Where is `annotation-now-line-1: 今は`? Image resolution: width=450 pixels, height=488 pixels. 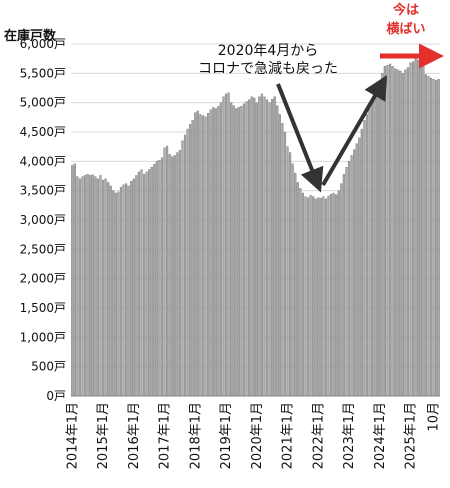 annotation-now-line-1: 今は is located at coordinates (405, 10).